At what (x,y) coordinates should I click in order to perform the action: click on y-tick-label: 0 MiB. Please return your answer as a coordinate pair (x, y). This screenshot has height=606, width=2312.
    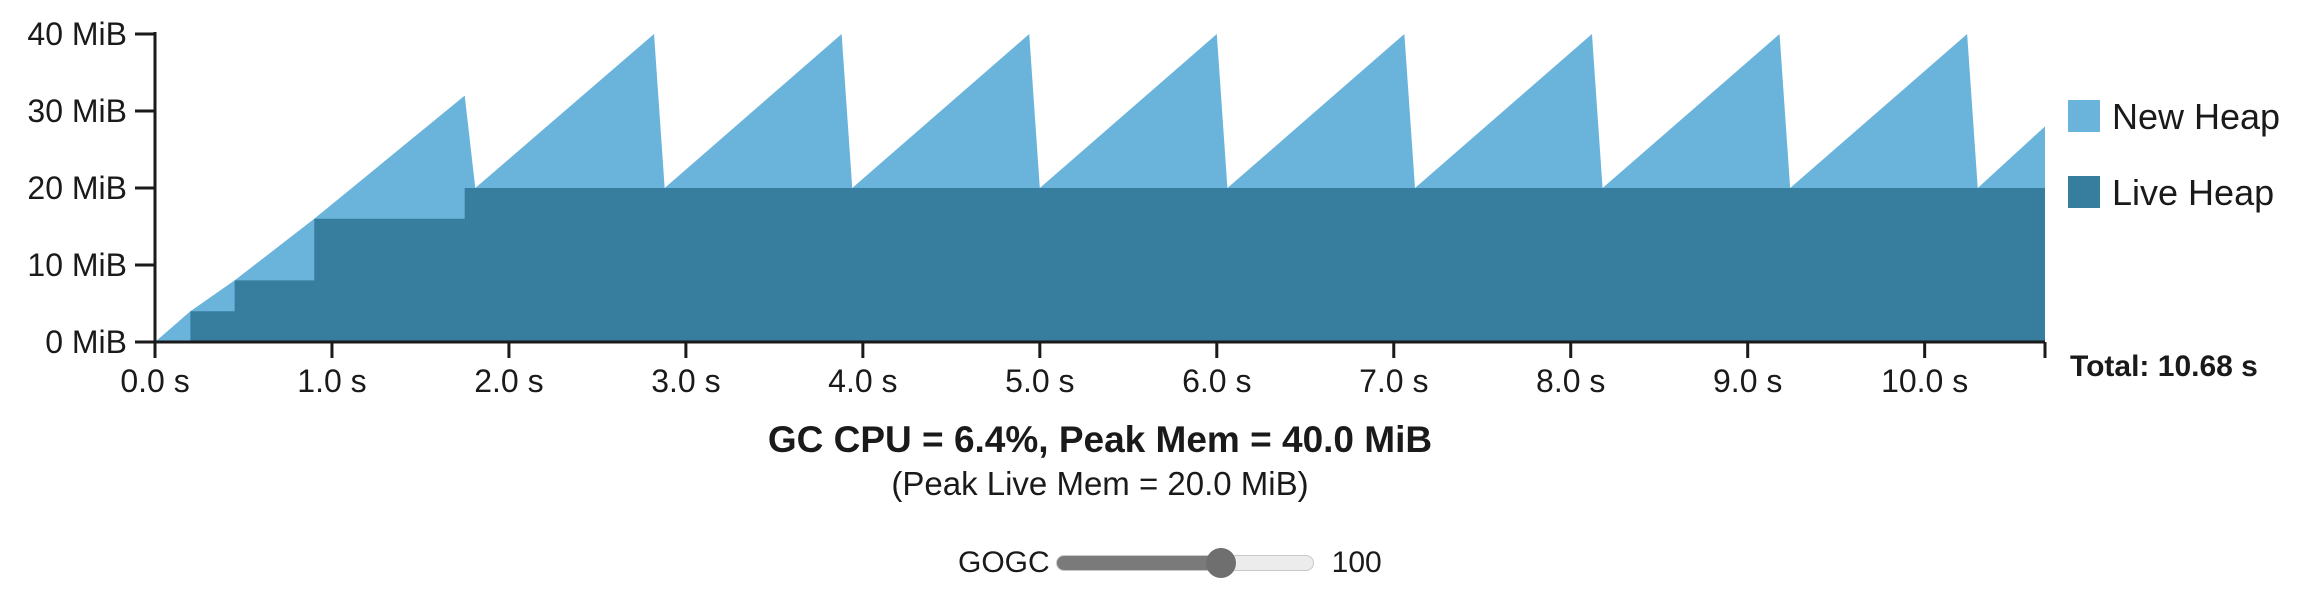
    Looking at the image, I should click on (86, 342).